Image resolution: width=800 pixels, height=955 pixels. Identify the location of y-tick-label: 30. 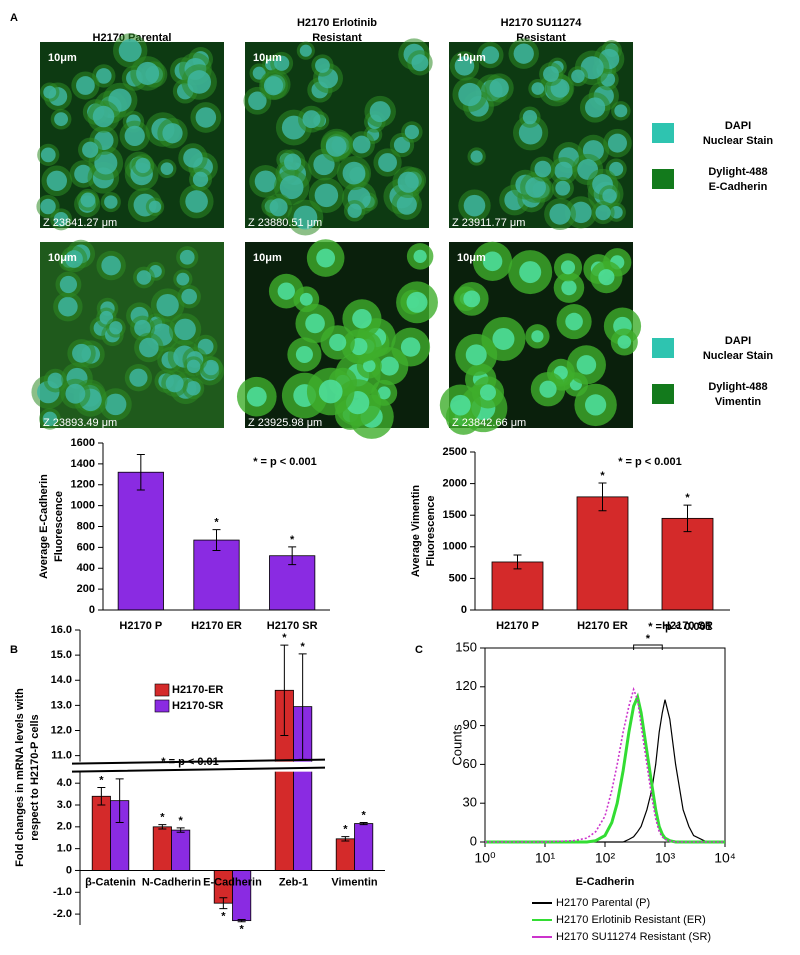
(470, 802).